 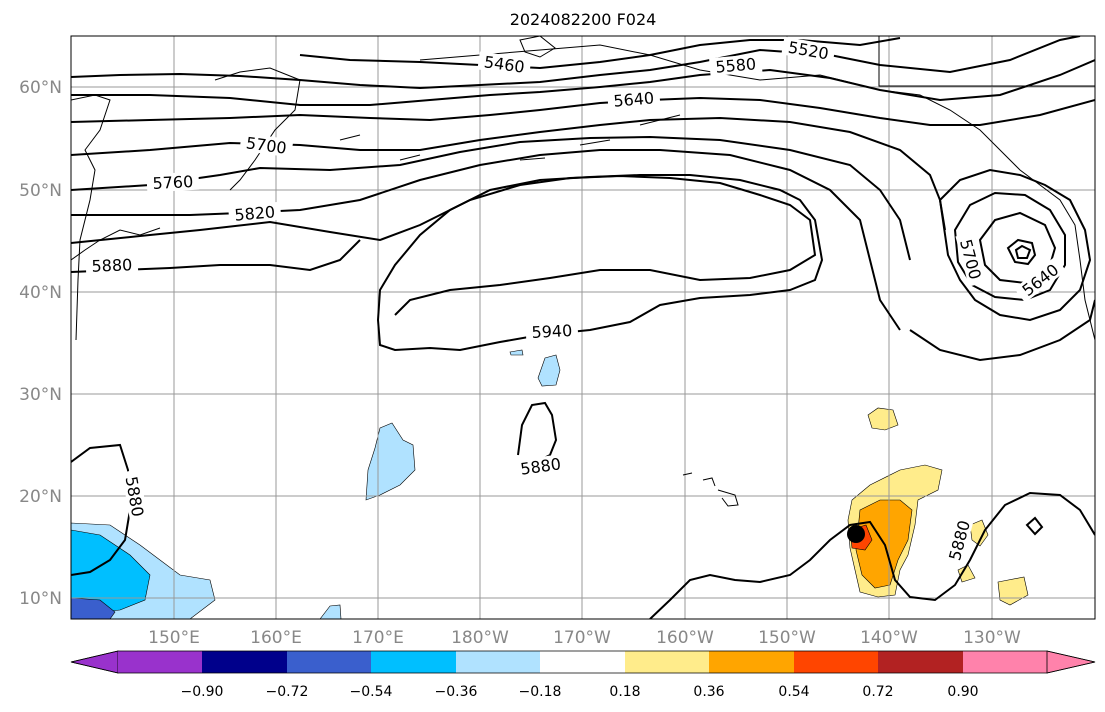 I want to click on kamchatka-coast, so click(x=257, y=129).